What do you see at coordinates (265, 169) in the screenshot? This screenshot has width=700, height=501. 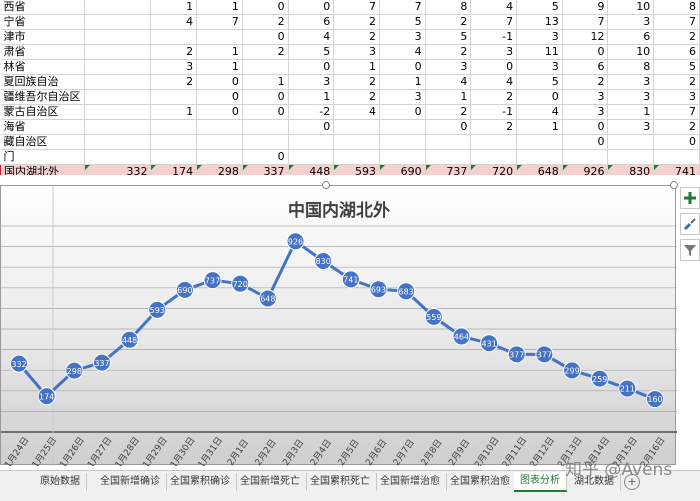 I see `table-cell: 337` at bounding box center [265, 169].